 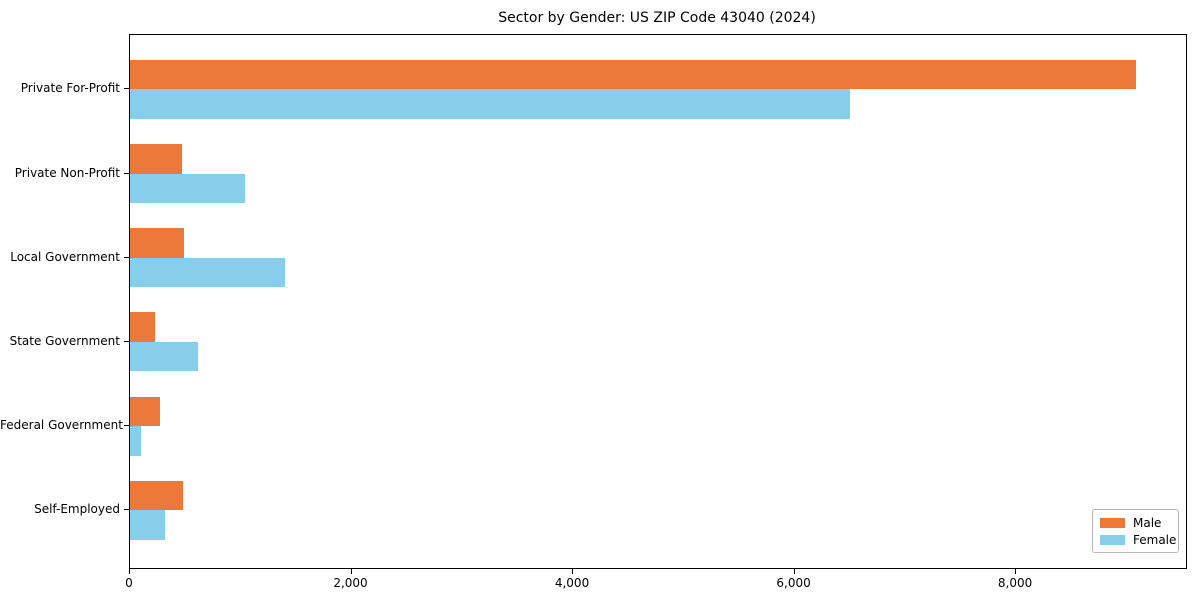 I want to click on x-tick-label-1: 2,000, so click(x=350, y=583).